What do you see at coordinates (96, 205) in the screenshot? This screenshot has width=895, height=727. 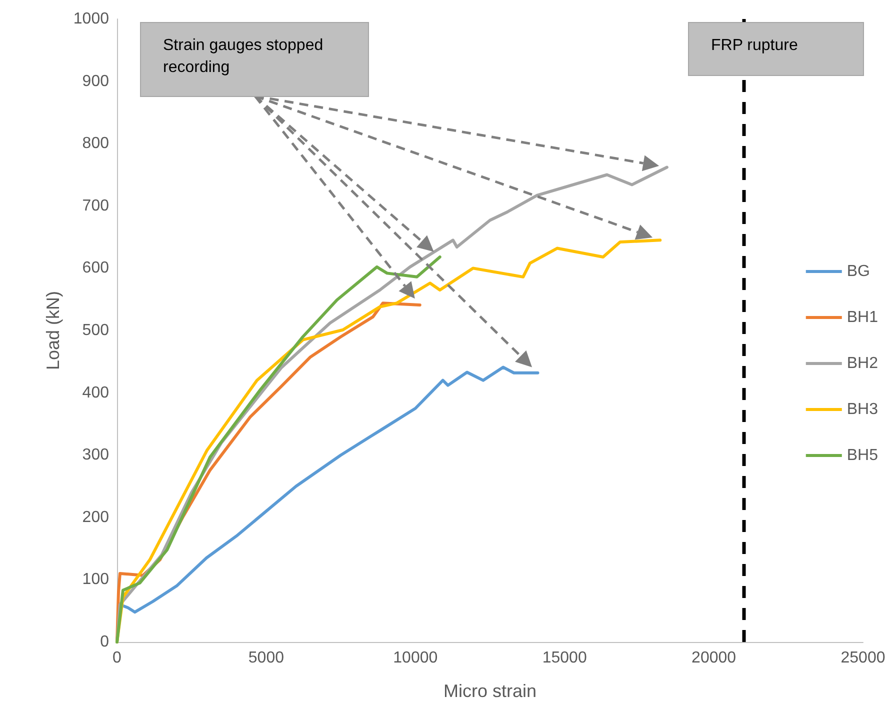 I see `y-tick-label: 700` at bounding box center [96, 205].